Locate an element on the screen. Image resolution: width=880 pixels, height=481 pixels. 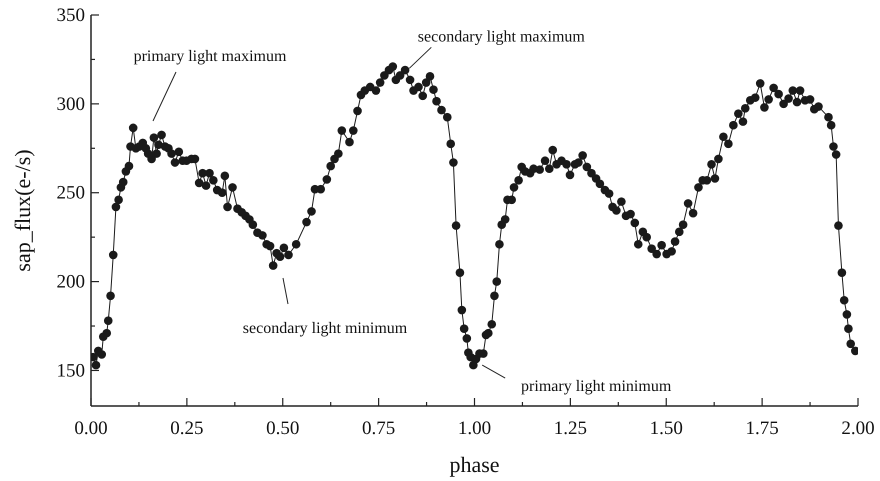
x-tick-label: 0.00 is located at coordinates (91, 428).